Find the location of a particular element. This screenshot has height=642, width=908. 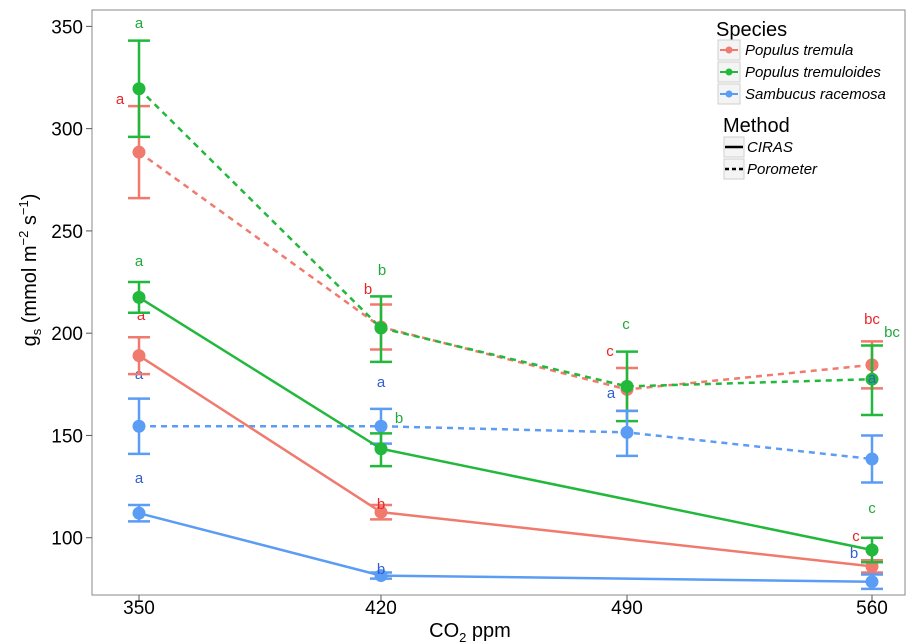

y-axis-title-s: s is located at coordinates (36, 331).